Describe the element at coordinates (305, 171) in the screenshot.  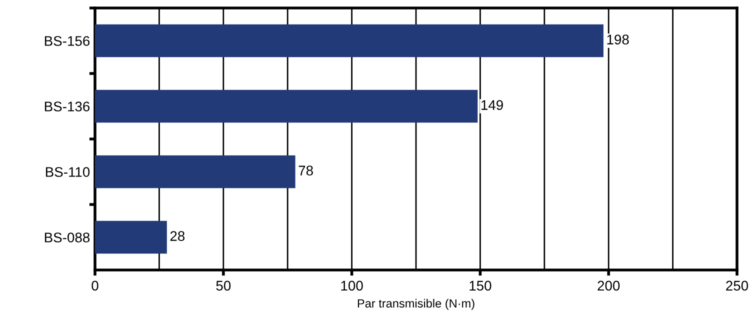
I see `data-label: 78` at that location.